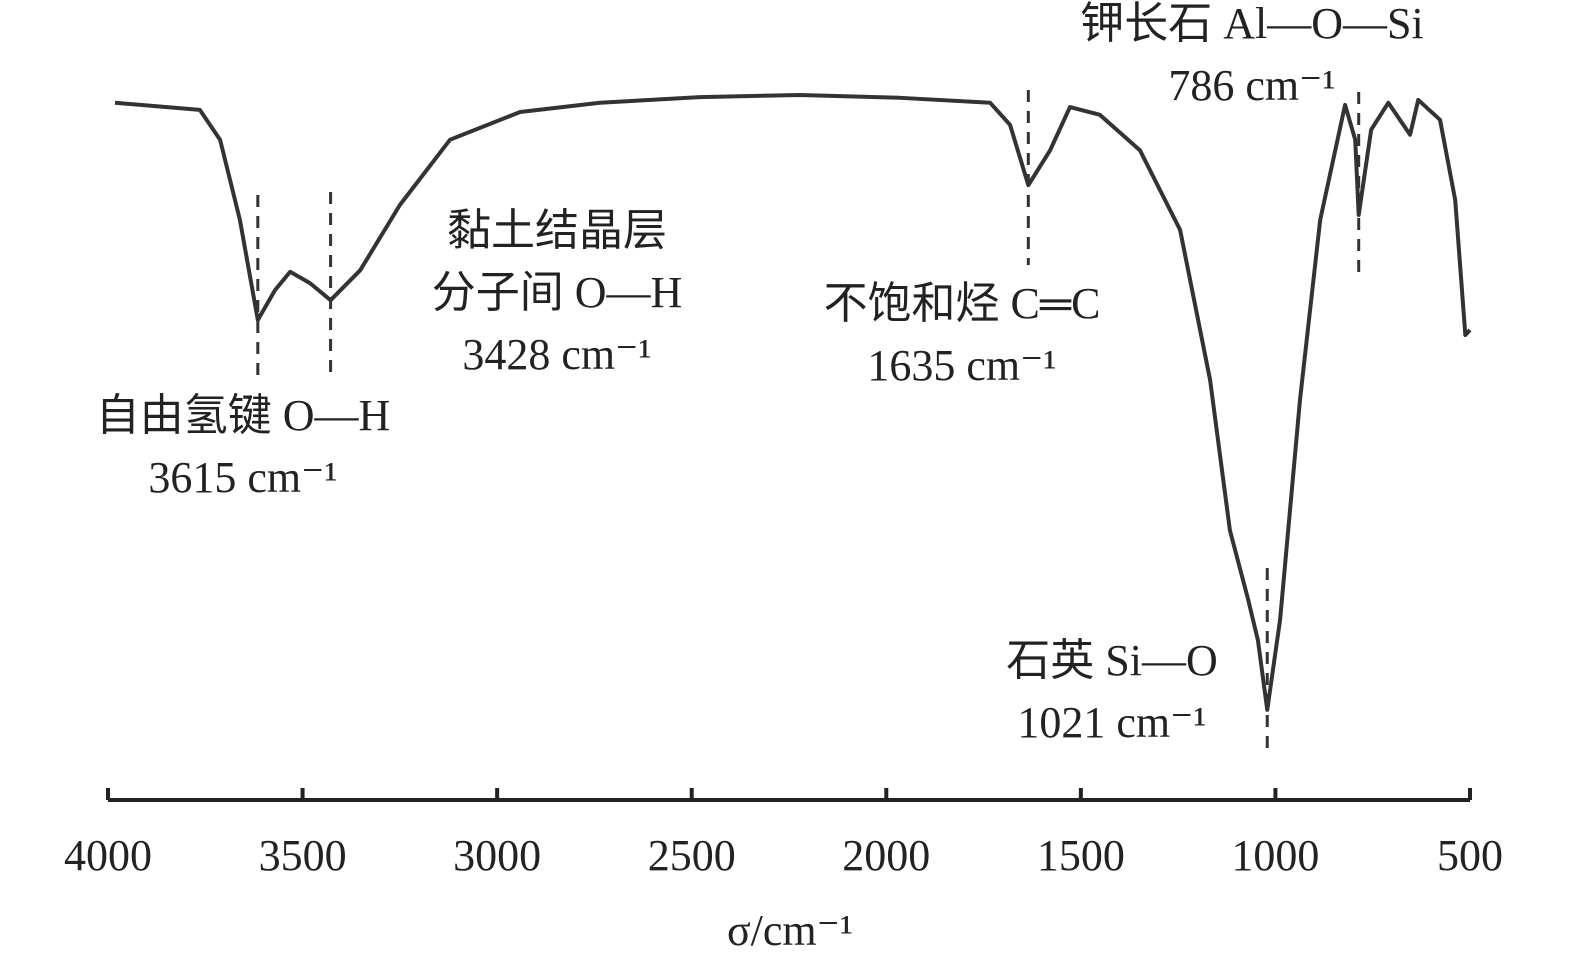 The height and width of the screenshot is (974, 1575). Describe the element at coordinates (962, 303) in the screenshot. I see `annotation-text: 不饱和烃 C═C` at that location.